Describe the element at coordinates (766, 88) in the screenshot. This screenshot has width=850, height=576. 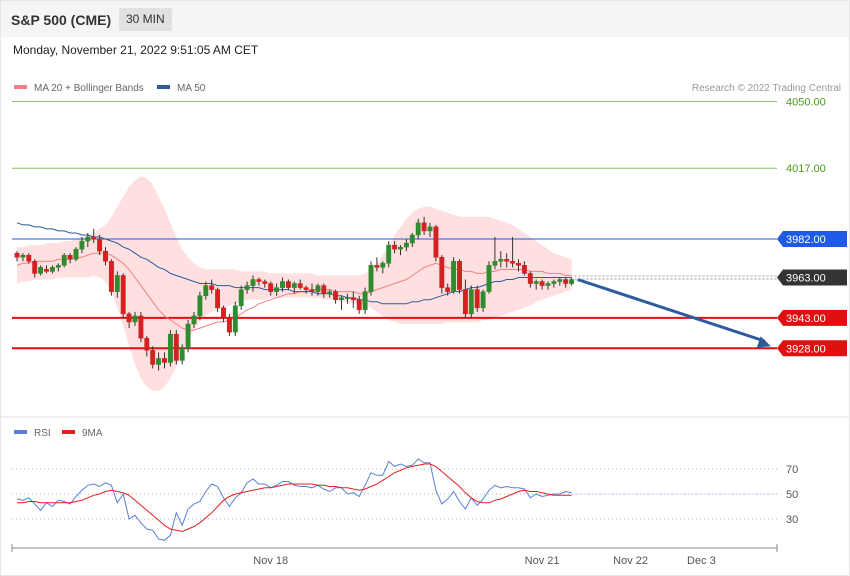
I see `copyright-text: Research © 2022 Trading Central` at that location.